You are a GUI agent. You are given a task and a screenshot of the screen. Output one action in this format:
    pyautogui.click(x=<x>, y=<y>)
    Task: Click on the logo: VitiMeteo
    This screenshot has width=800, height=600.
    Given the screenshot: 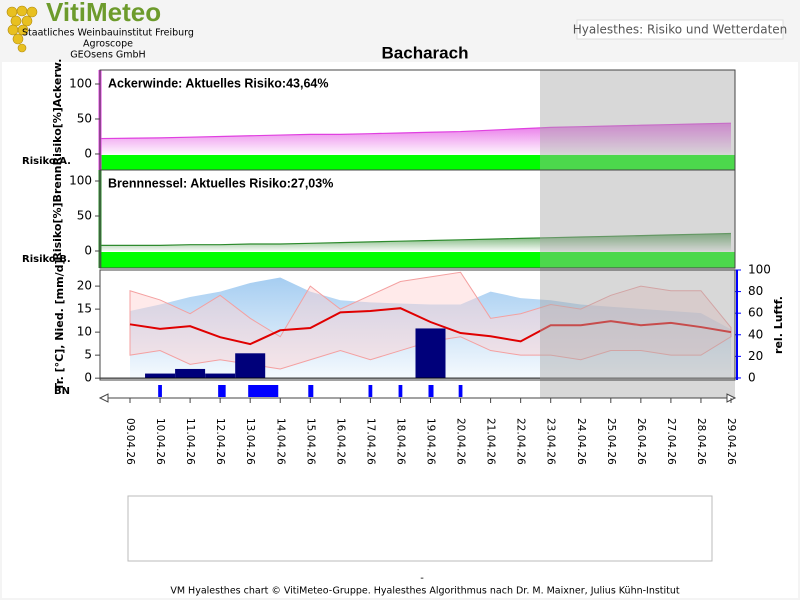 What is the action you would take?
    pyautogui.click(x=103, y=13)
    